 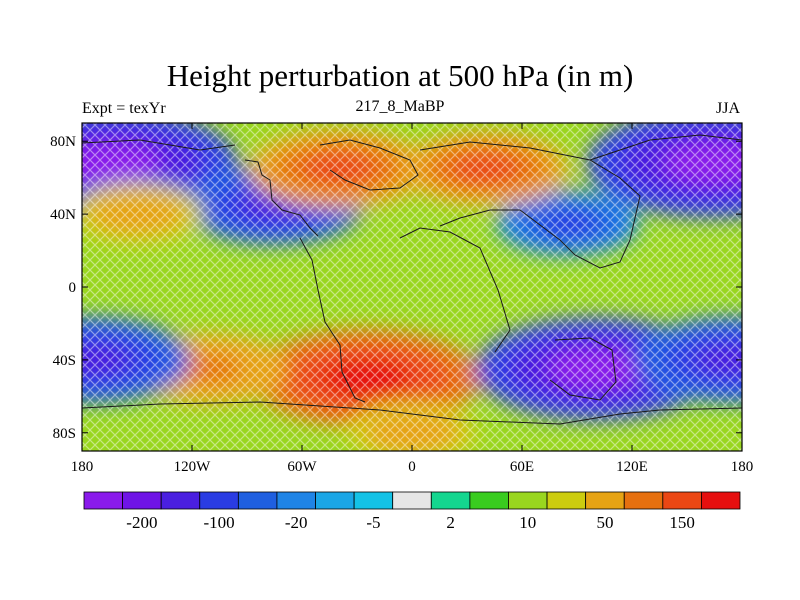 I want to click on x-tick-label: 0, so click(x=412, y=467).